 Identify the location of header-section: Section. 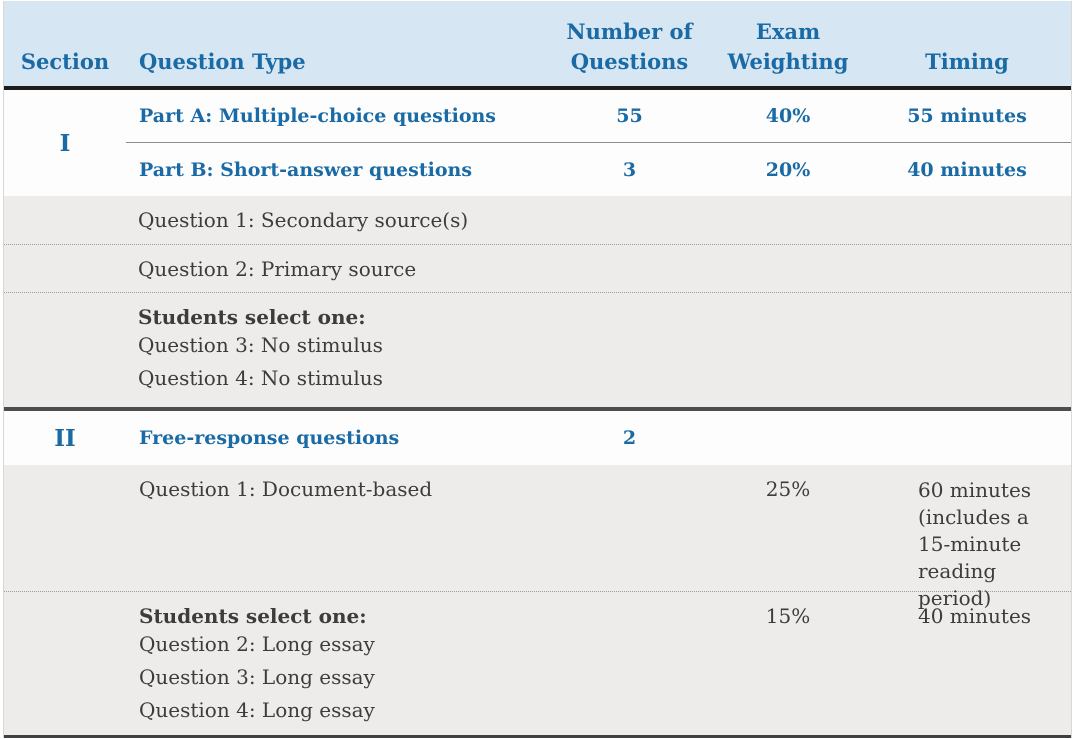
(65, 61).